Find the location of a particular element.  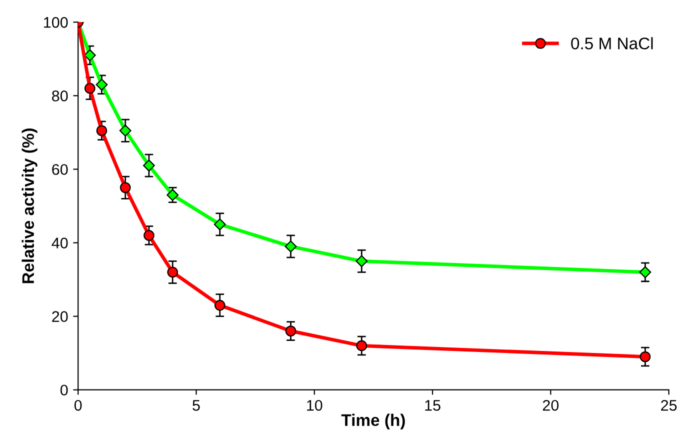

x-tick-label: 20 is located at coordinates (550, 405).